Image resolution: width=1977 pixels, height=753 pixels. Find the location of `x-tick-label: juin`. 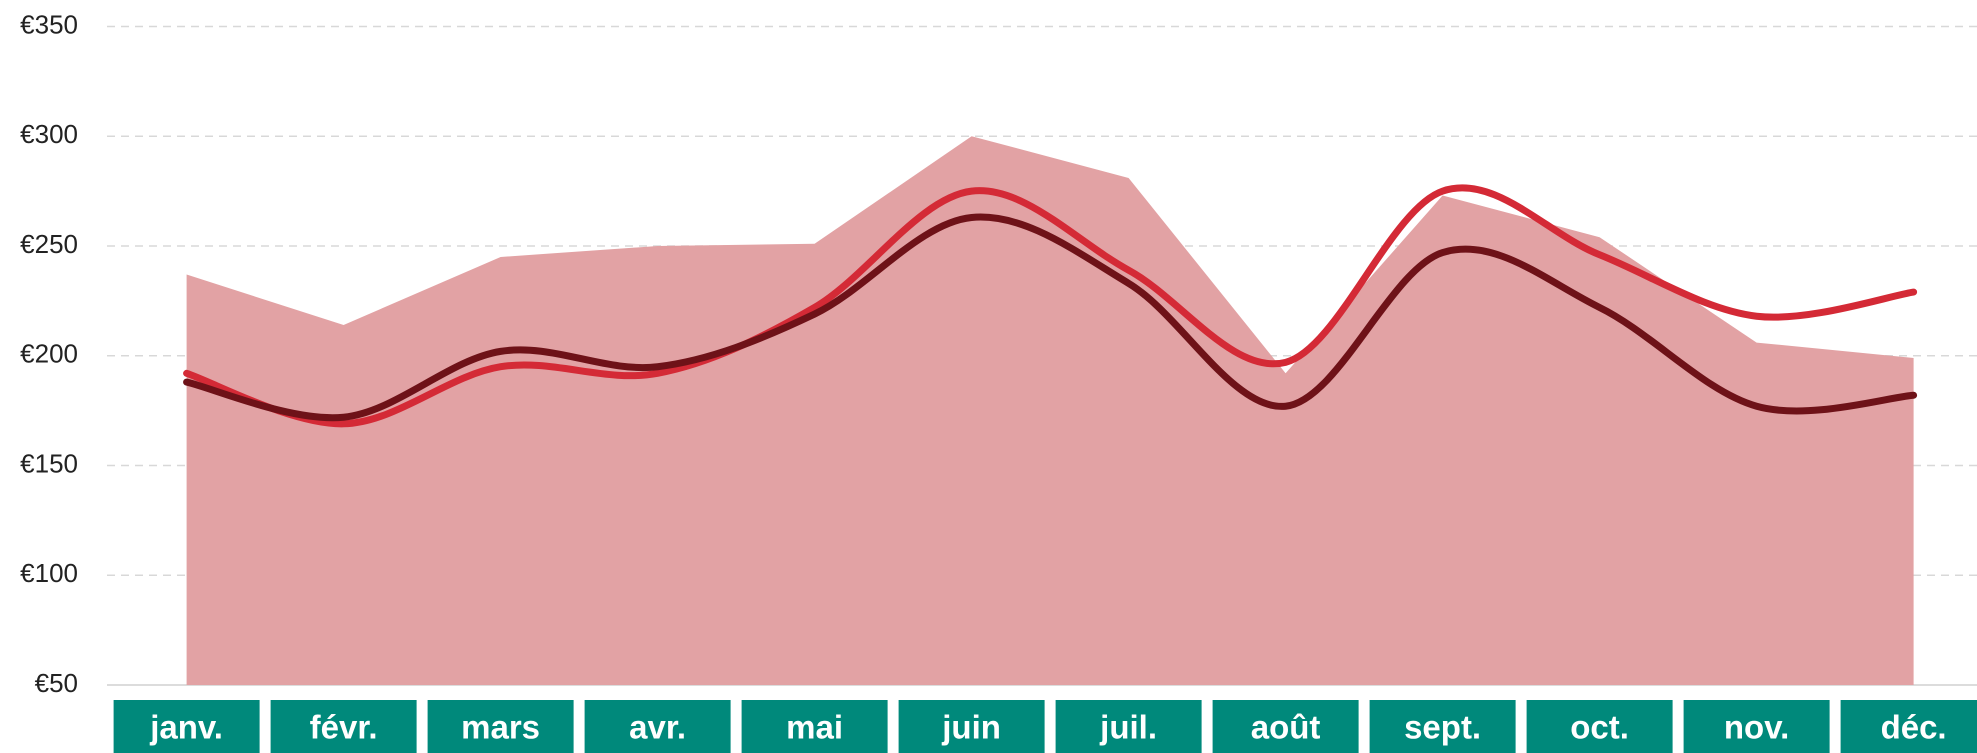

x-tick-label: juin is located at coordinates (971, 727).